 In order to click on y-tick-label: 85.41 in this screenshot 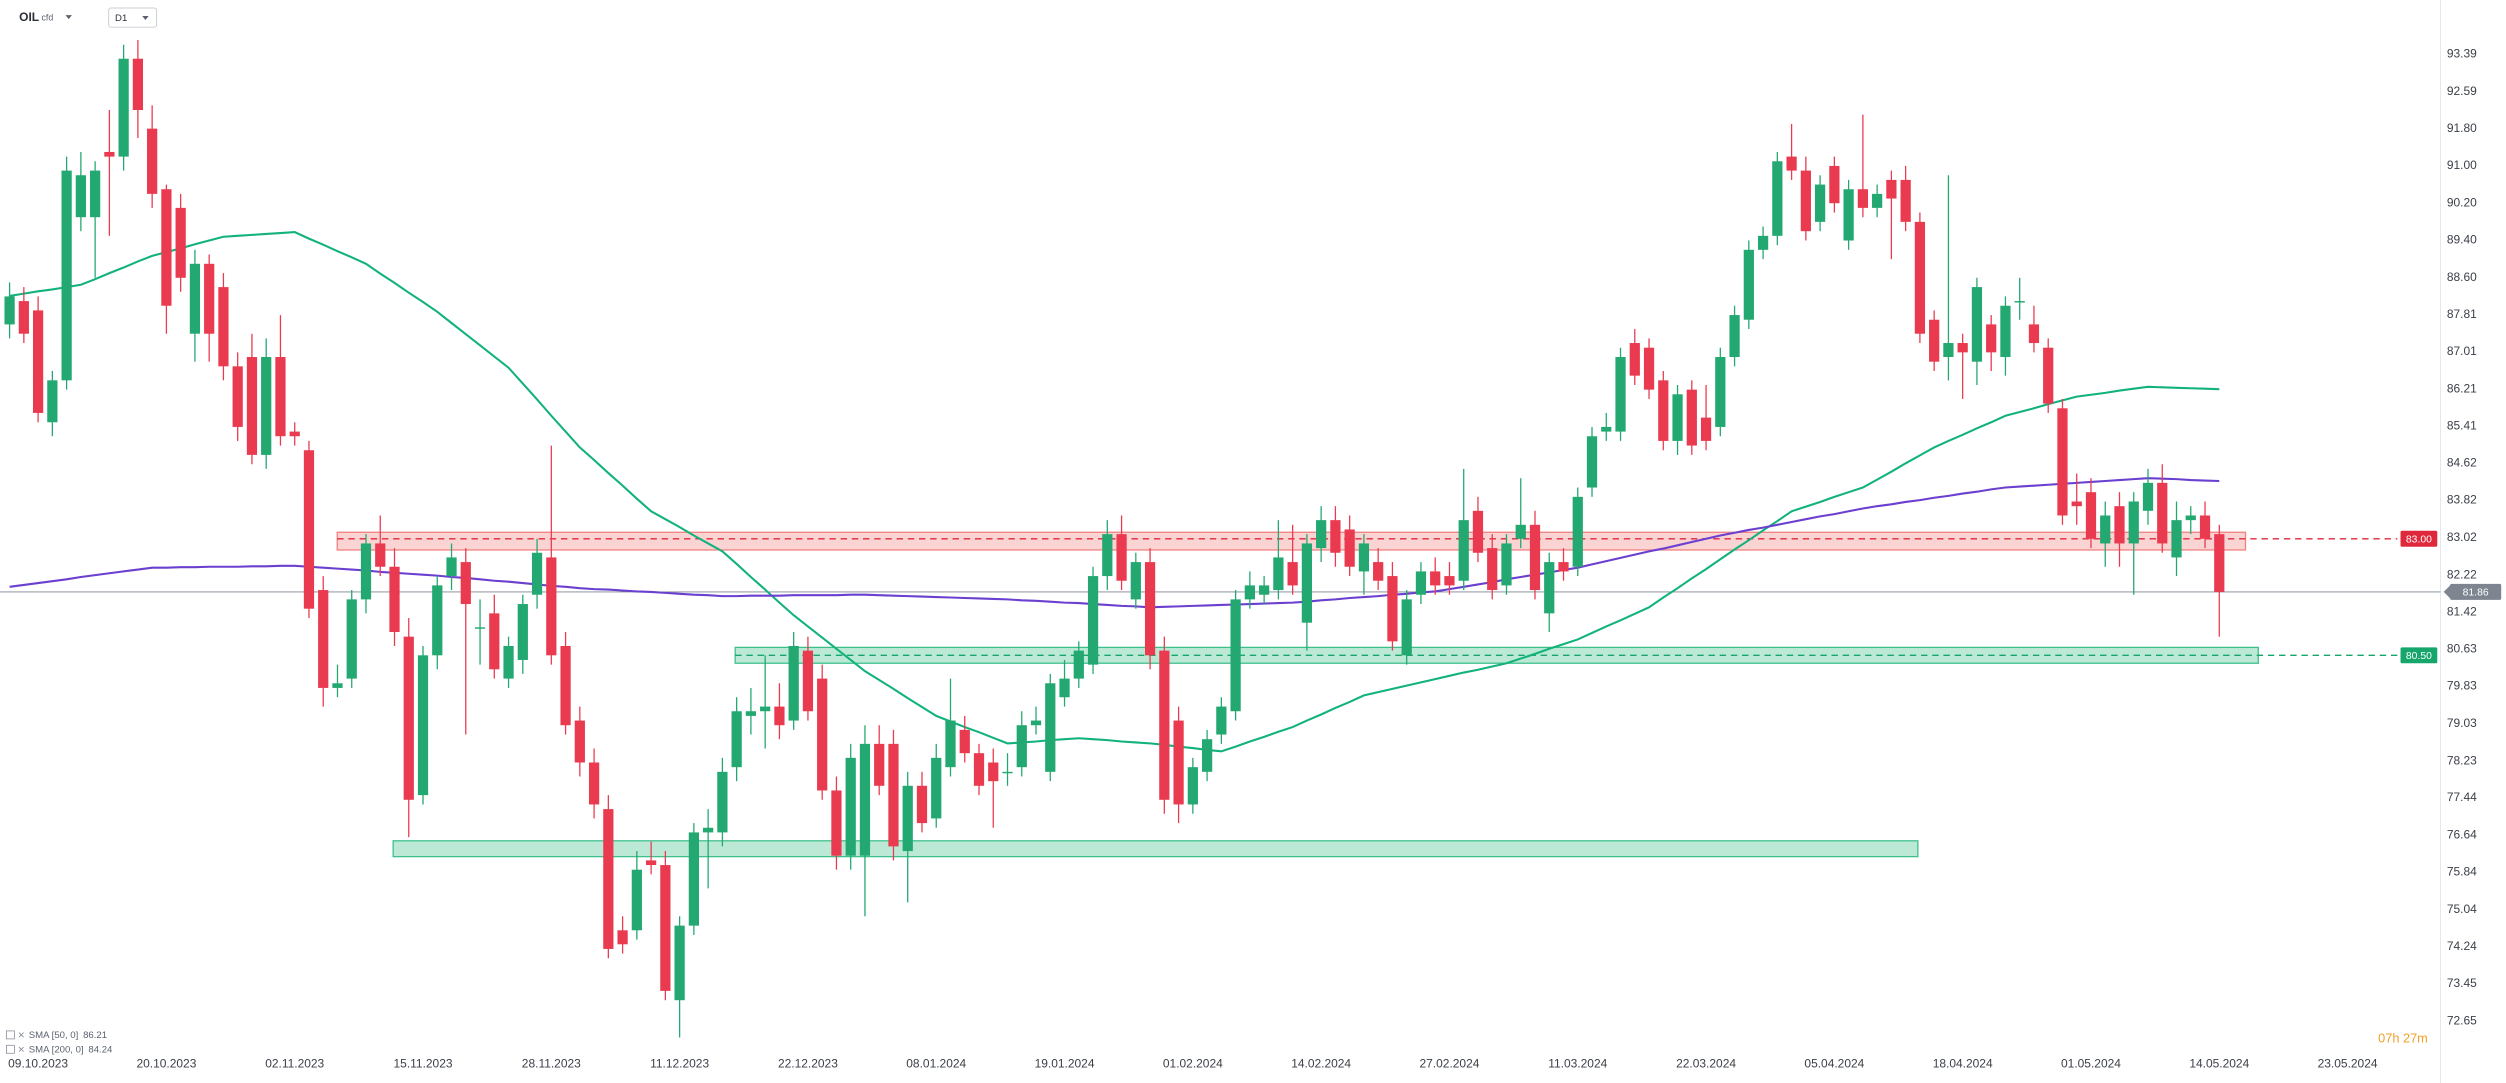, I will do `click(2462, 426)`.